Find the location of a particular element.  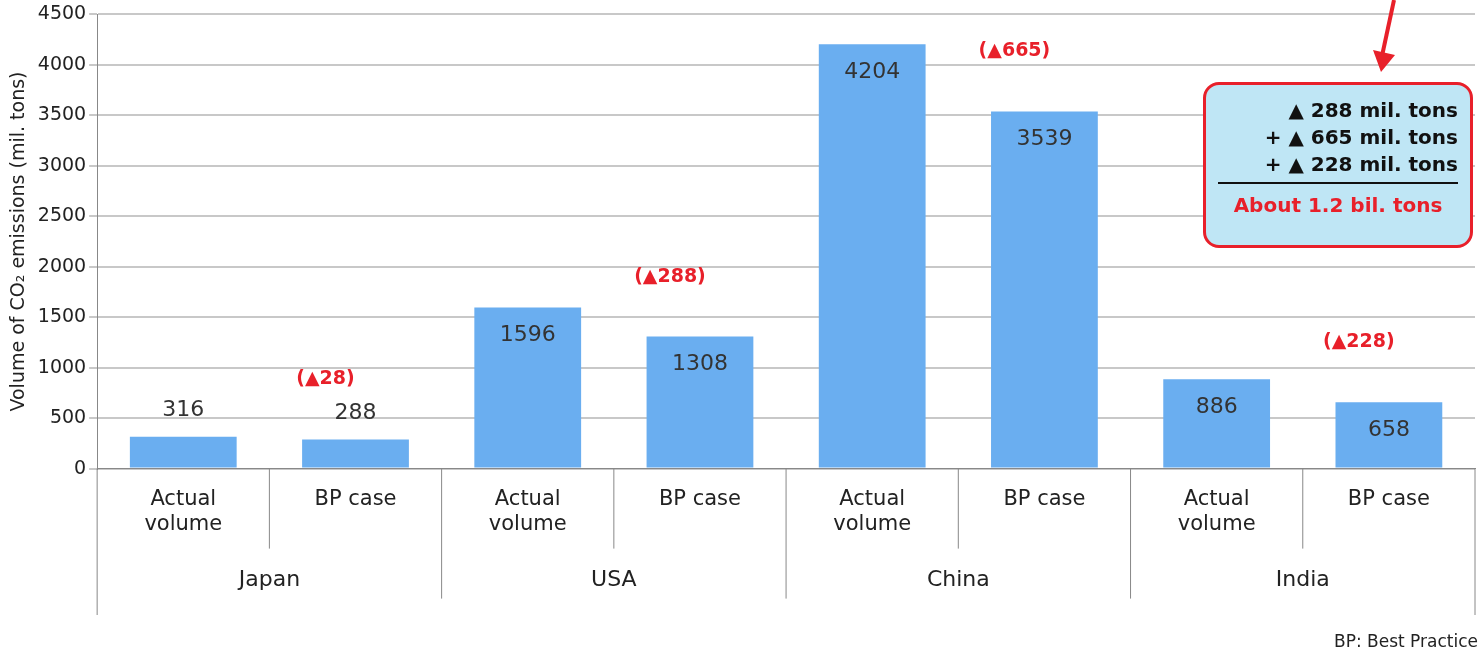

text: China is located at coordinates (958, 579).